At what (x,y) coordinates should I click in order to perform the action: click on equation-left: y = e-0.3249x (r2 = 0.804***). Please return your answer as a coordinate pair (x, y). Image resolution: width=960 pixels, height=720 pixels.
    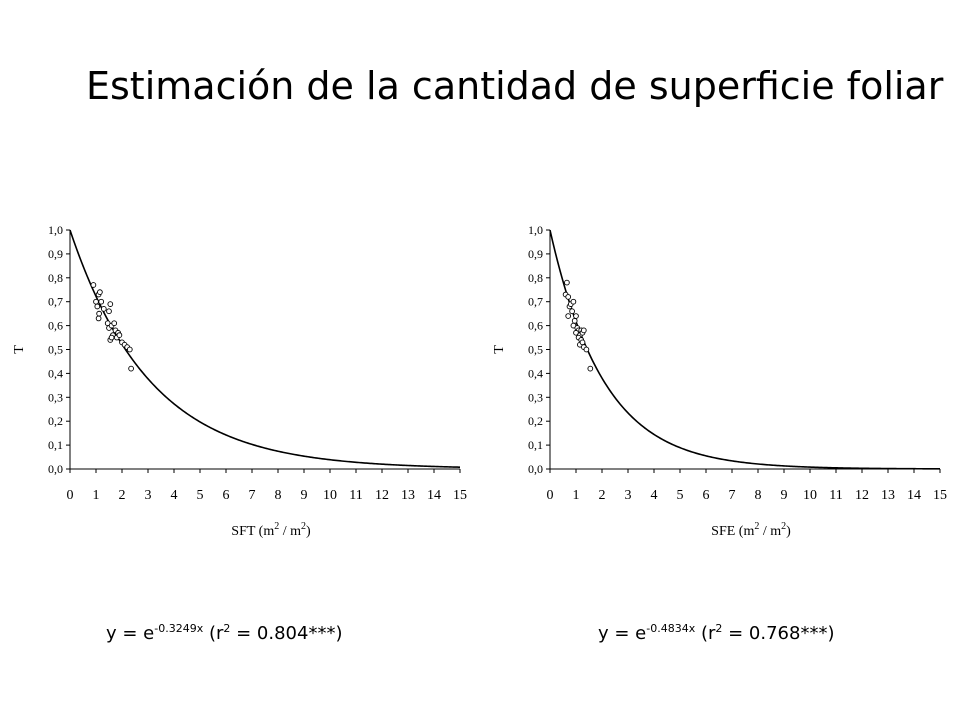
    Looking at the image, I should click on (224, 633).